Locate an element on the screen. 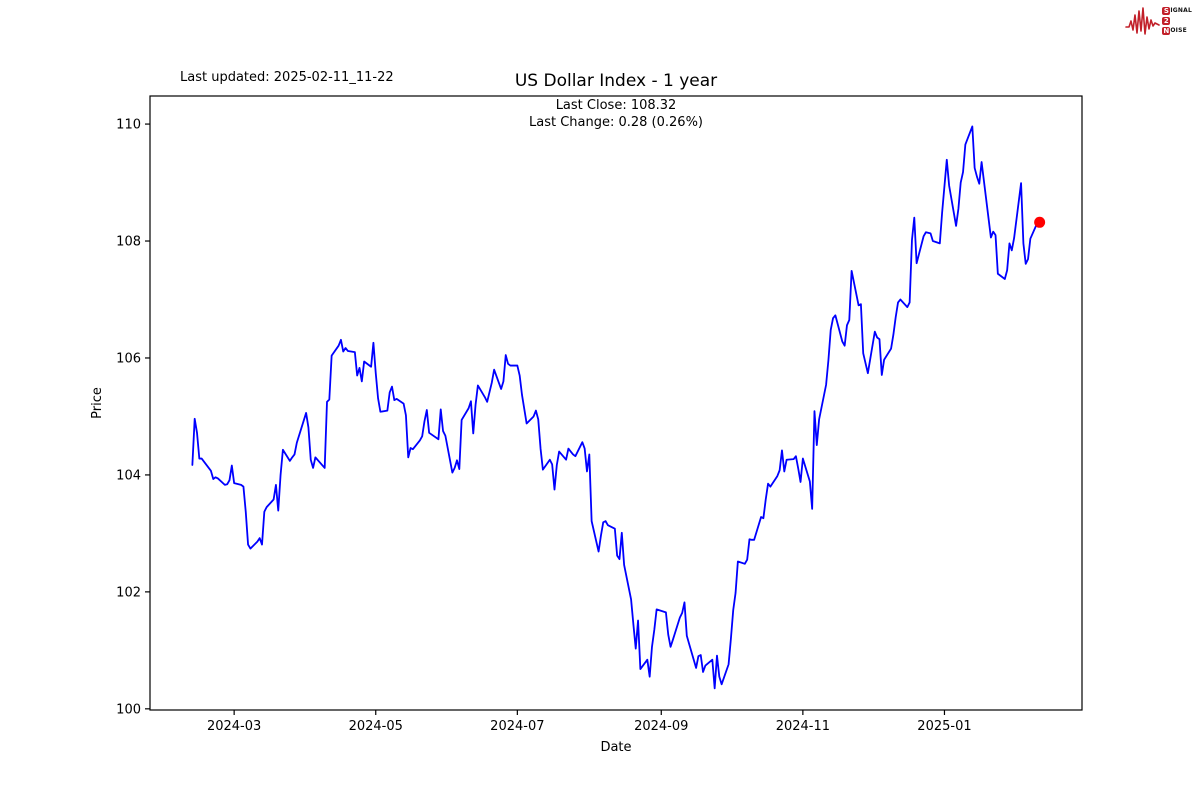  y-tick-label: 100 is located at coordinates (128, 709).